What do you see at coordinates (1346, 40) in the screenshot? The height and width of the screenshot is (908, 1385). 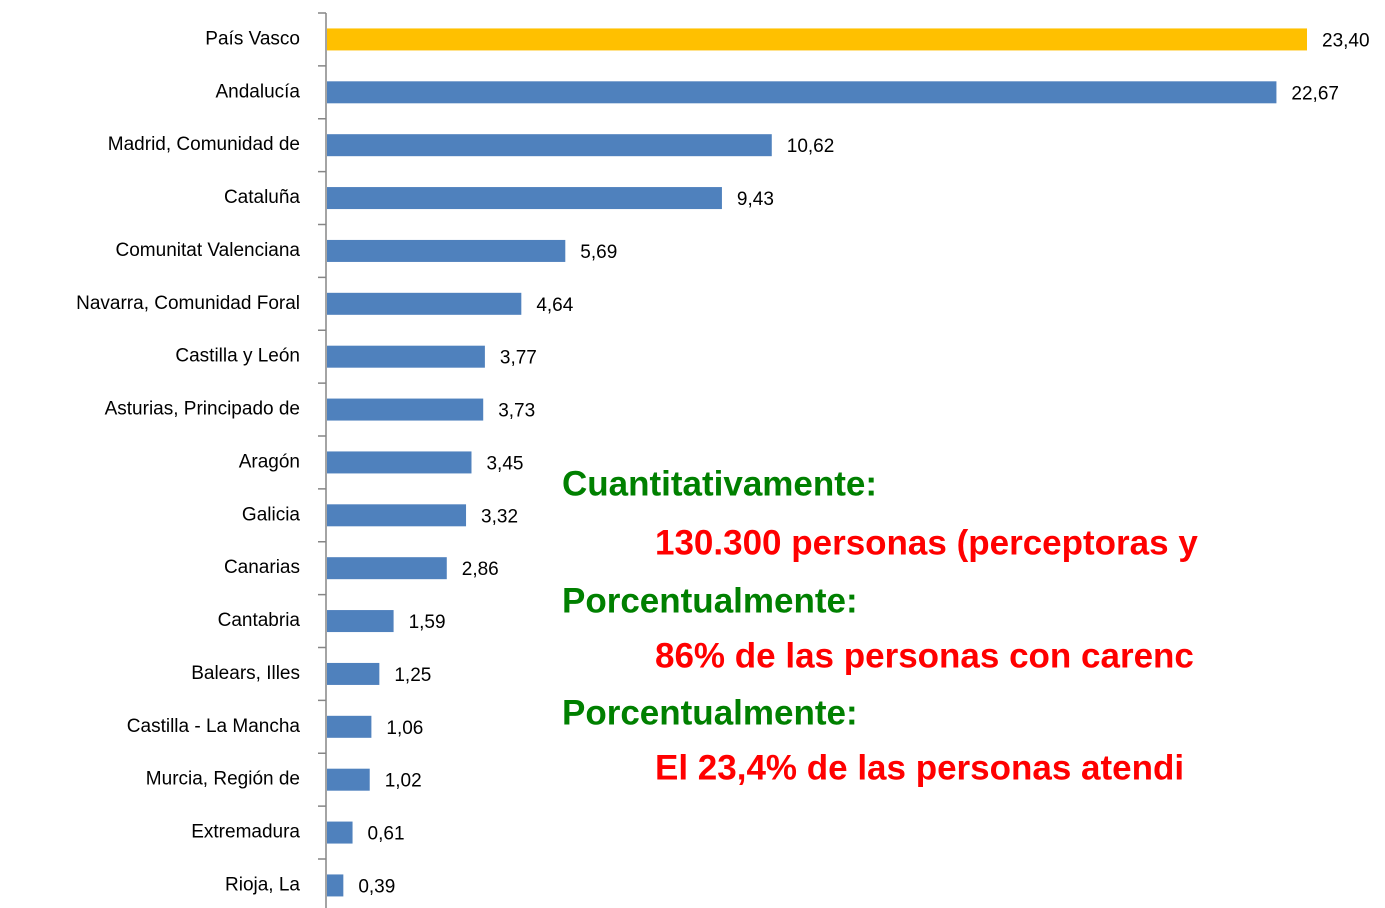 I see `value-label: 23,40` at bounding box center [1346, 40].